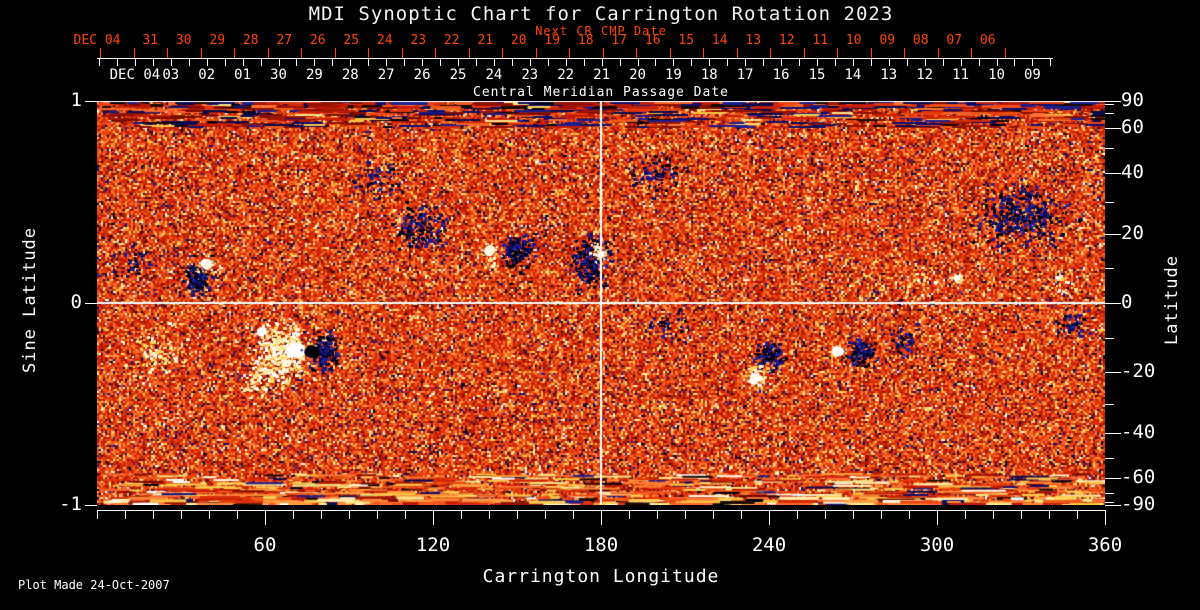 This screenshot has width=1200, height=610. I want to click on left-axis-title: Sine Latitude, so click(30, 300).